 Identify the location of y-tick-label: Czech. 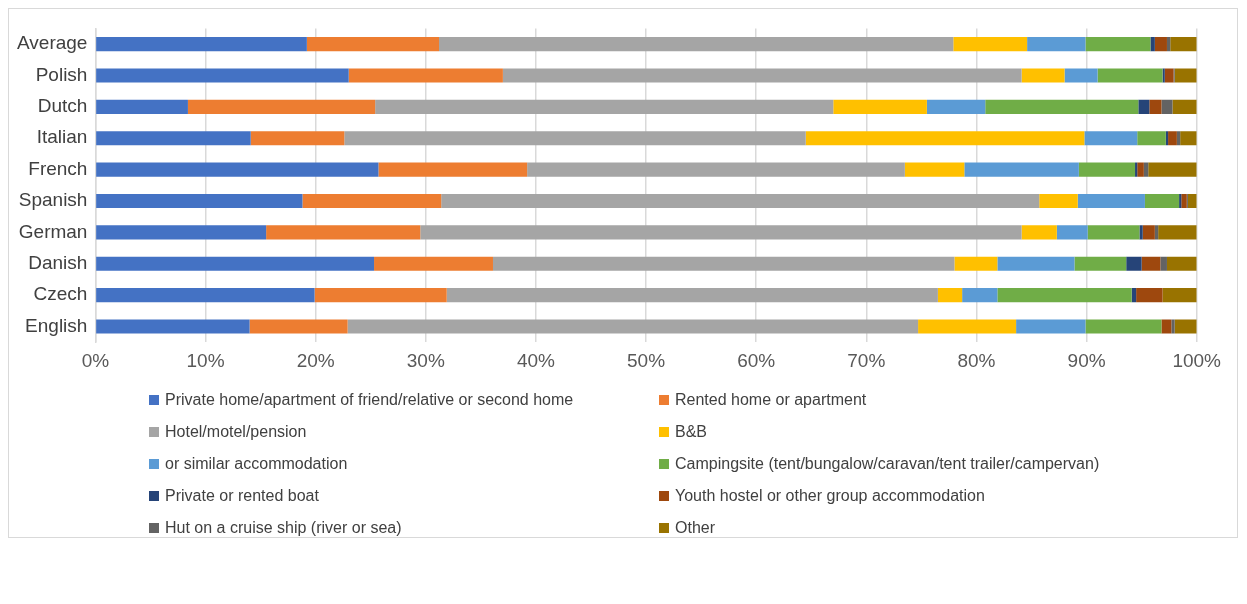
(60, 294).